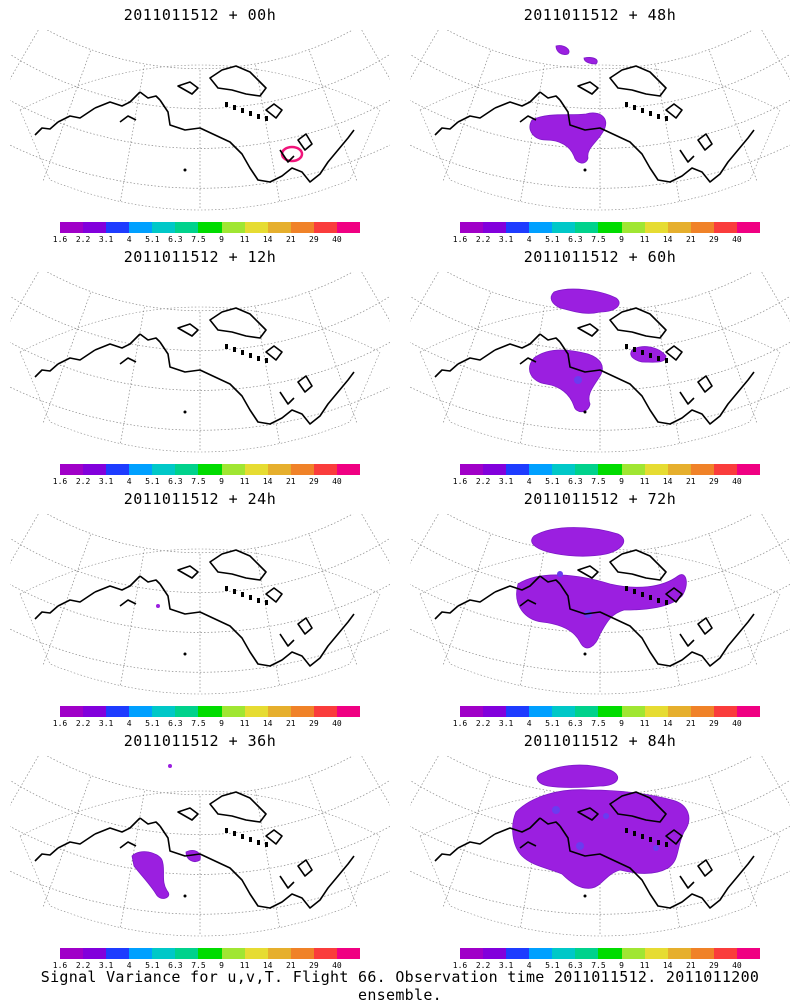  I want to click on colorbar-label: 40, so click(737, 481).